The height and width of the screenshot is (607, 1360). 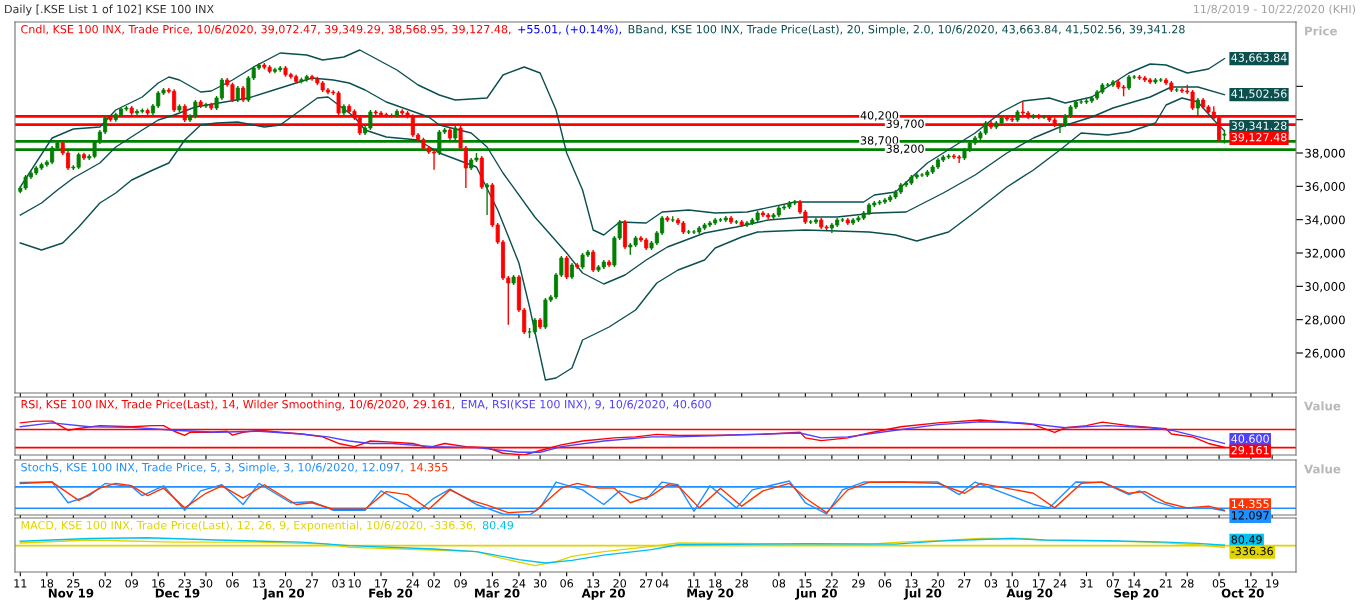 What do you see at coordinates (879, 116) in the screenshot?
I see `ref-line-label: 40,200` at bounding box center [879, 116].